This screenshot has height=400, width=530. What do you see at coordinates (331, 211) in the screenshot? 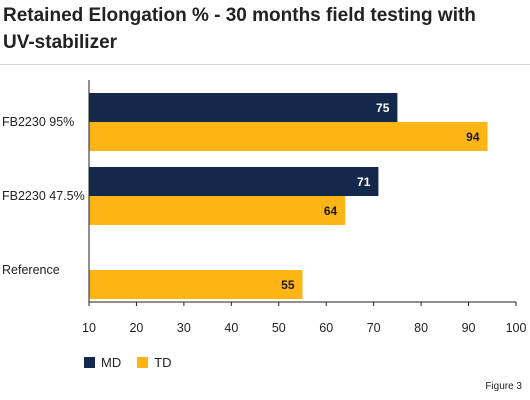
I see `data-label: 64` at bounding box center [331, 211].